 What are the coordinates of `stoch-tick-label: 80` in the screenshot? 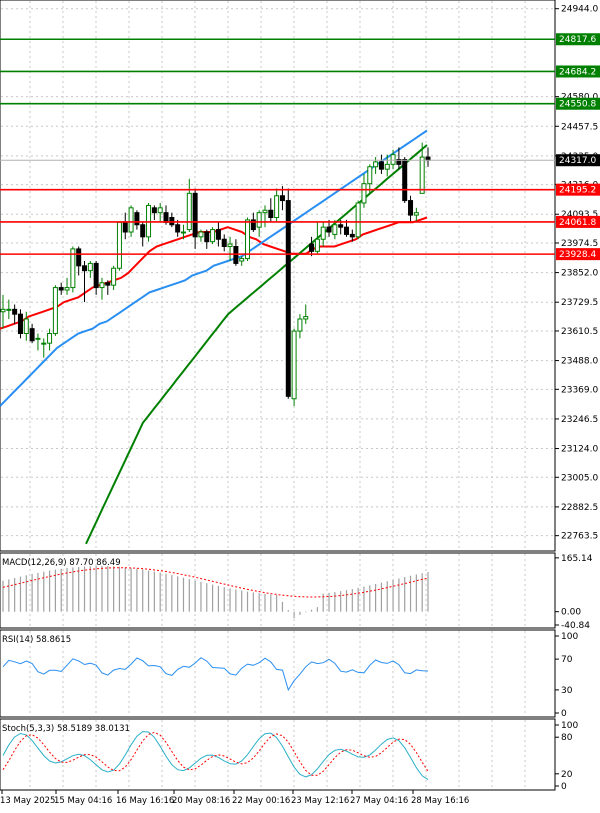 It's located at (567, 738).